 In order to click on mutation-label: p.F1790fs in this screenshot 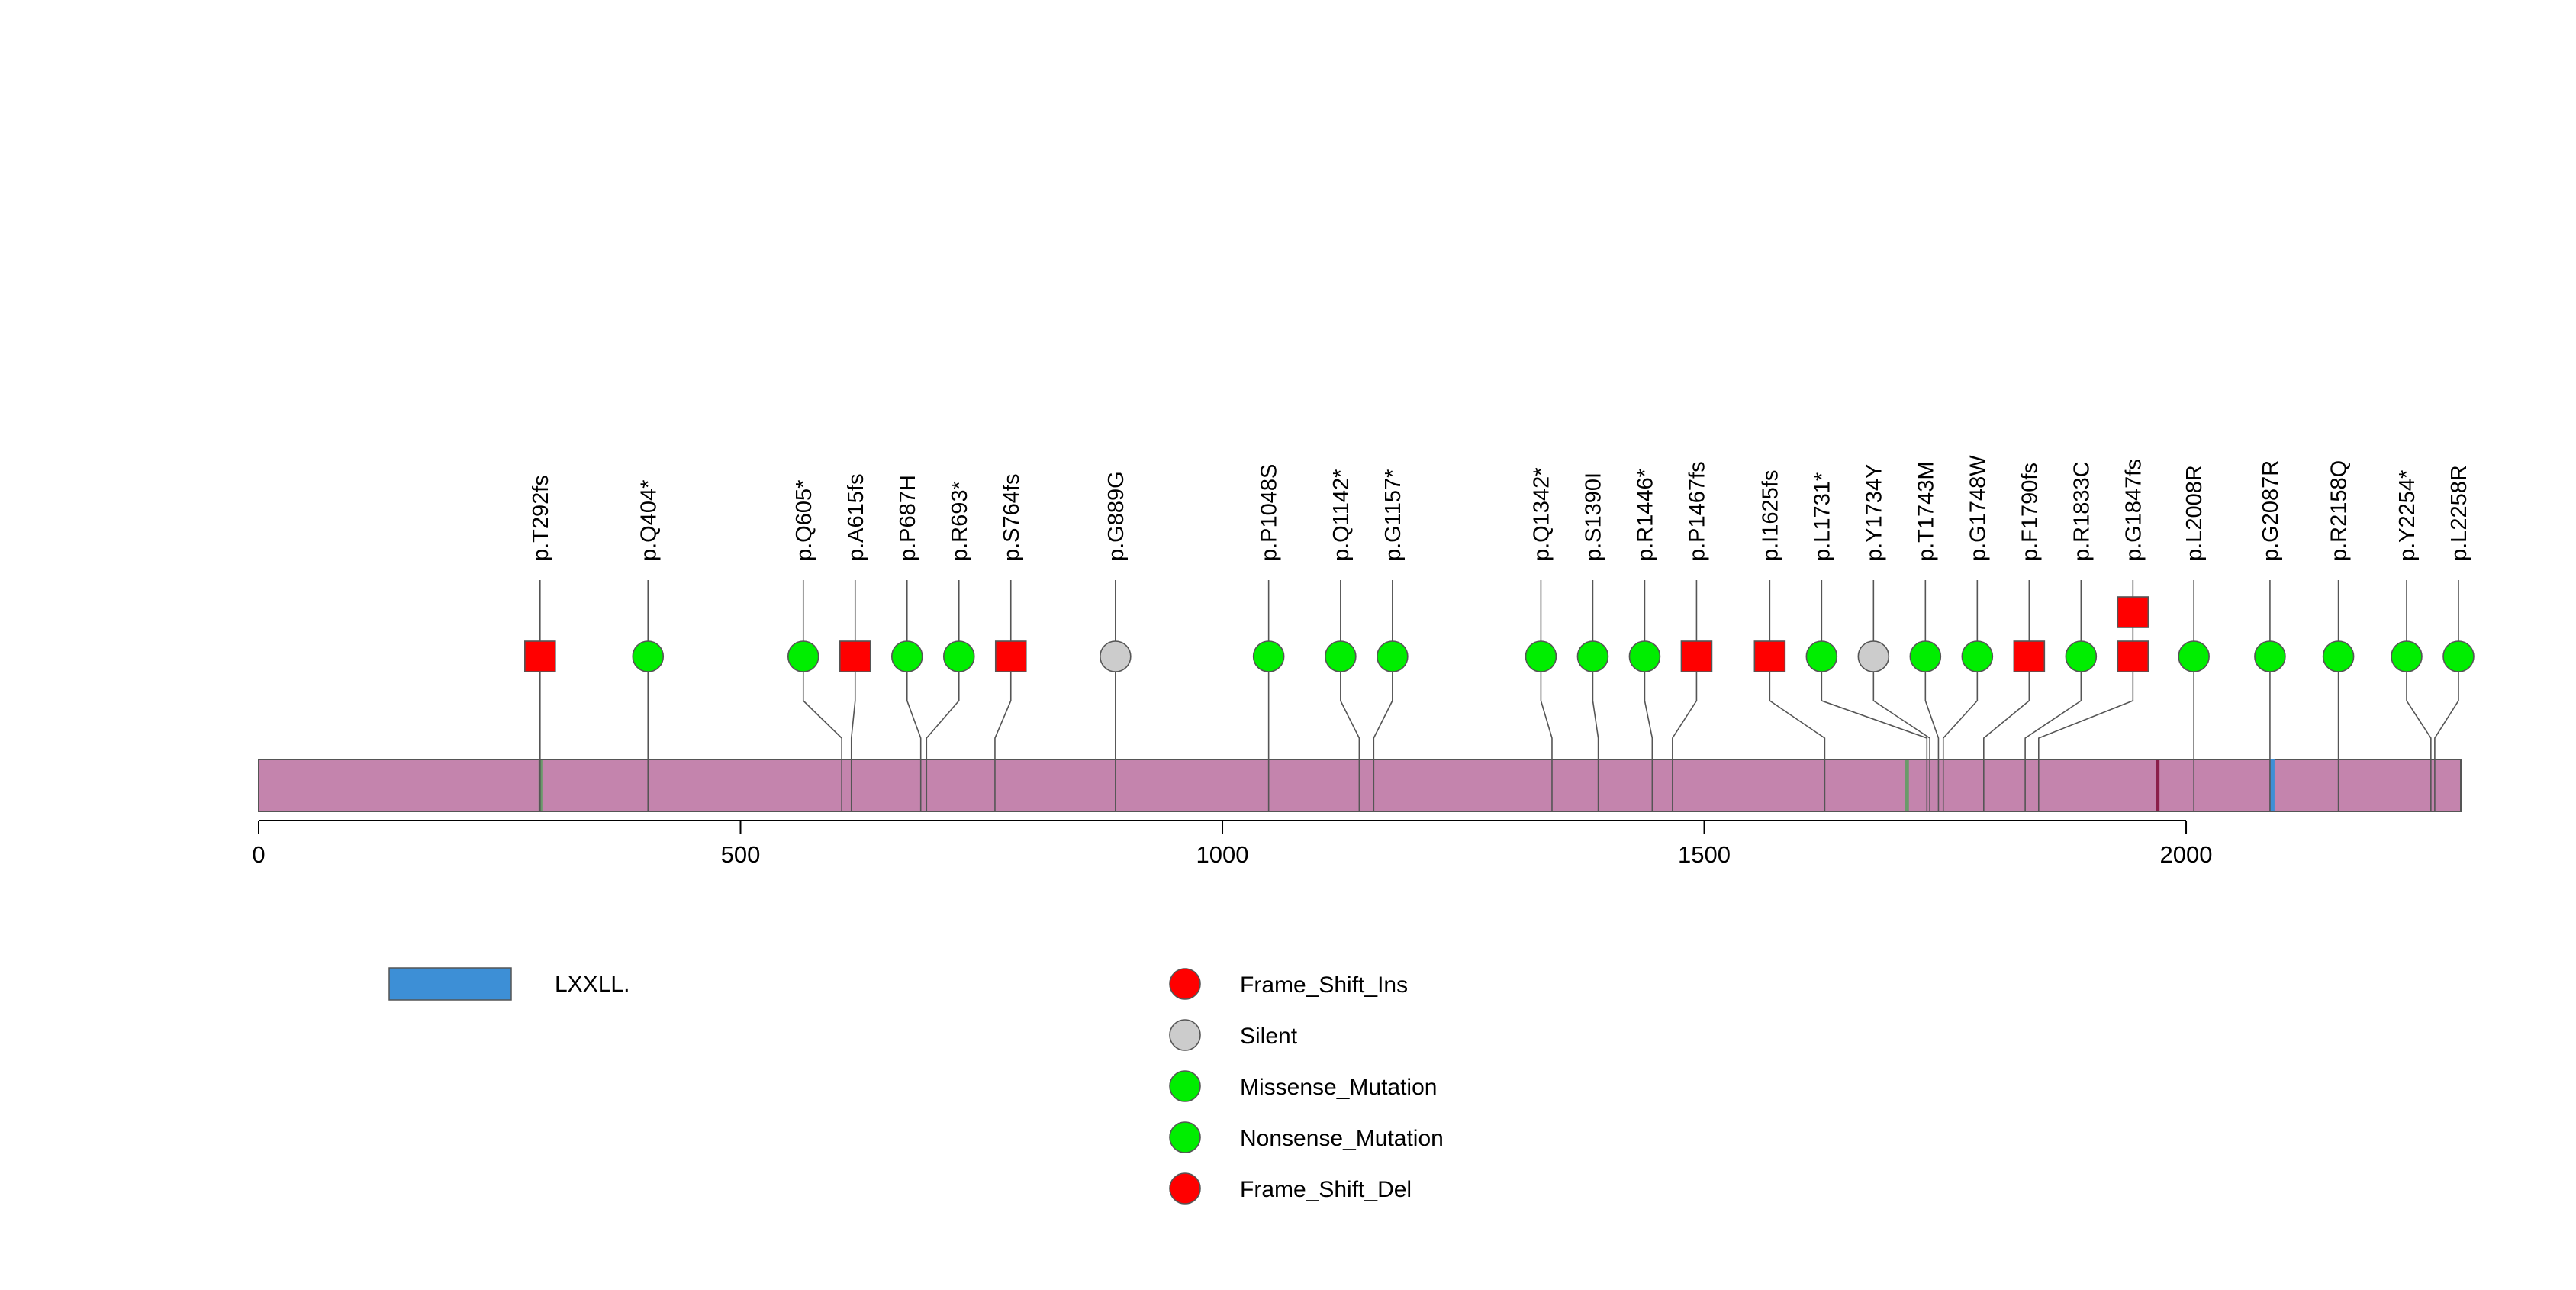, I will do `click(2029, 512)`.